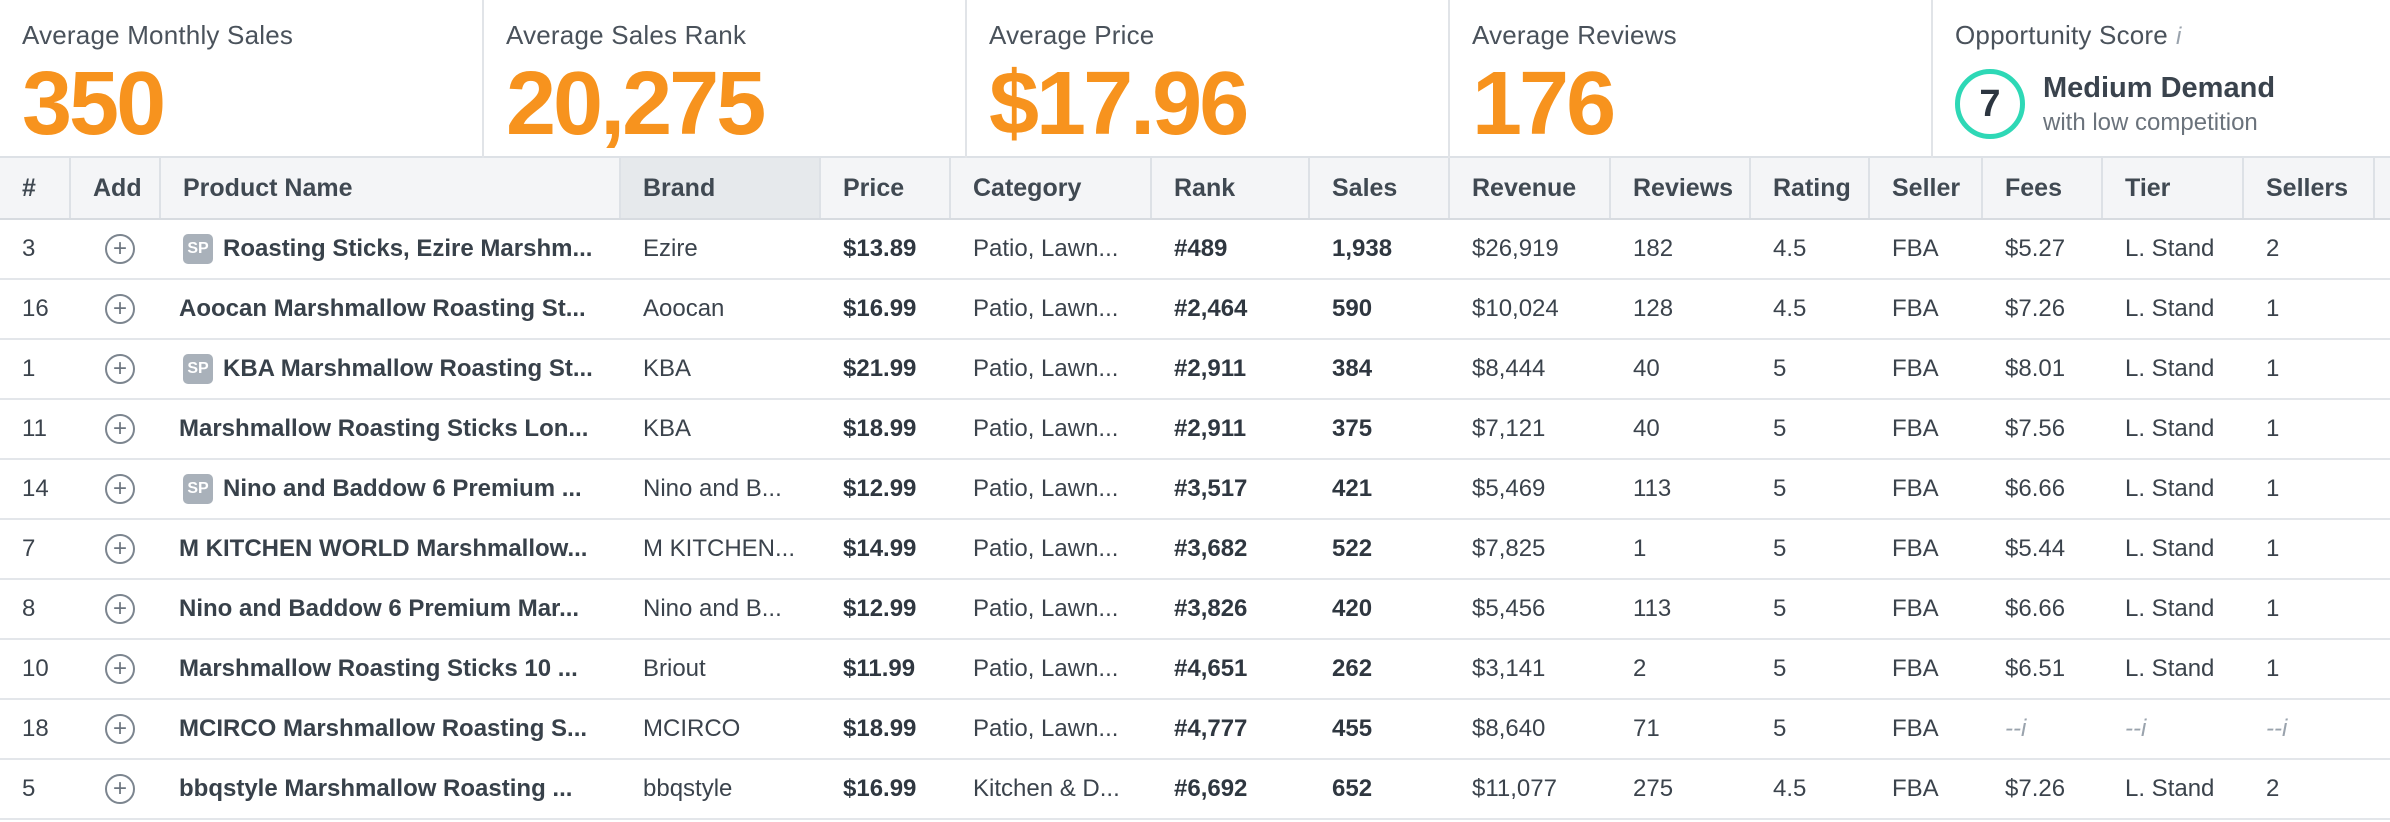 The height and width of the screenshot is (822, 2390). I want to click on sales: 1,938, so click(1362, 248).